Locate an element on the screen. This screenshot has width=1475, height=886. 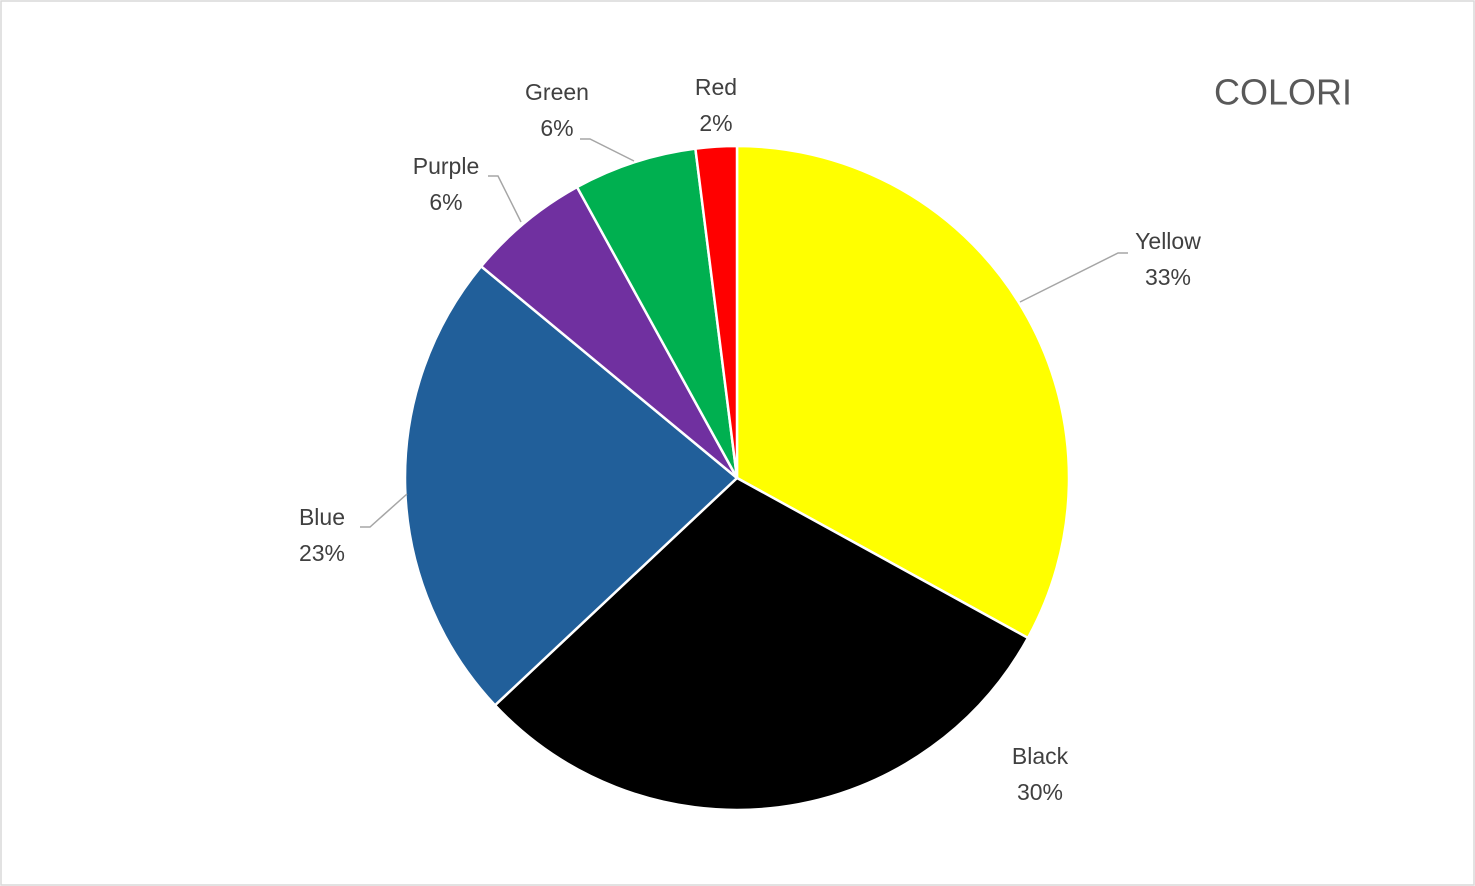
value-label: 2% is located at coordinates (715, 123).